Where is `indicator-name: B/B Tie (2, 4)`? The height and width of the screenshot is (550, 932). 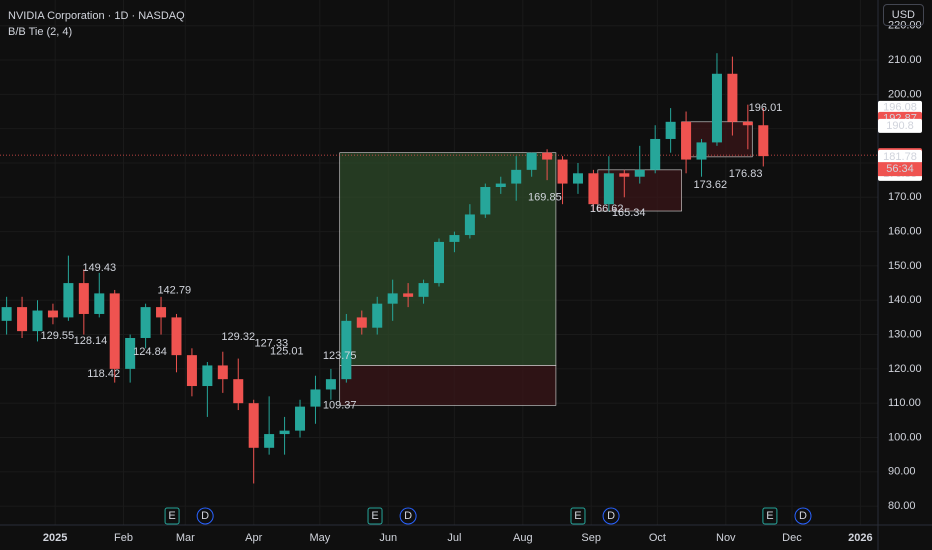 indicator-name: B/B Tie (2, 4) is located at coordinates (40, 32).